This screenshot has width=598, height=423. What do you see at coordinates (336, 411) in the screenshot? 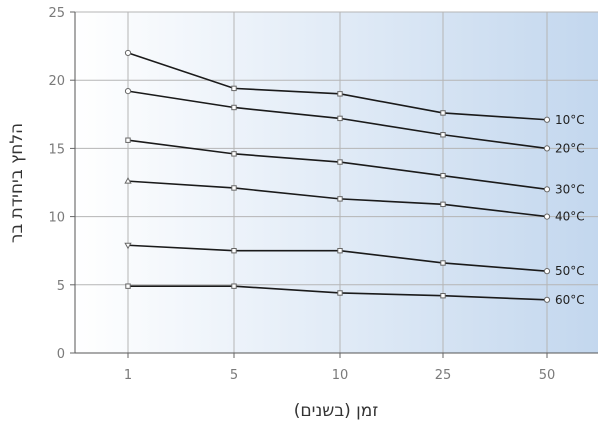
I see `x-axis-label: זמן (בשנים)` at bounding box center [336, 411].